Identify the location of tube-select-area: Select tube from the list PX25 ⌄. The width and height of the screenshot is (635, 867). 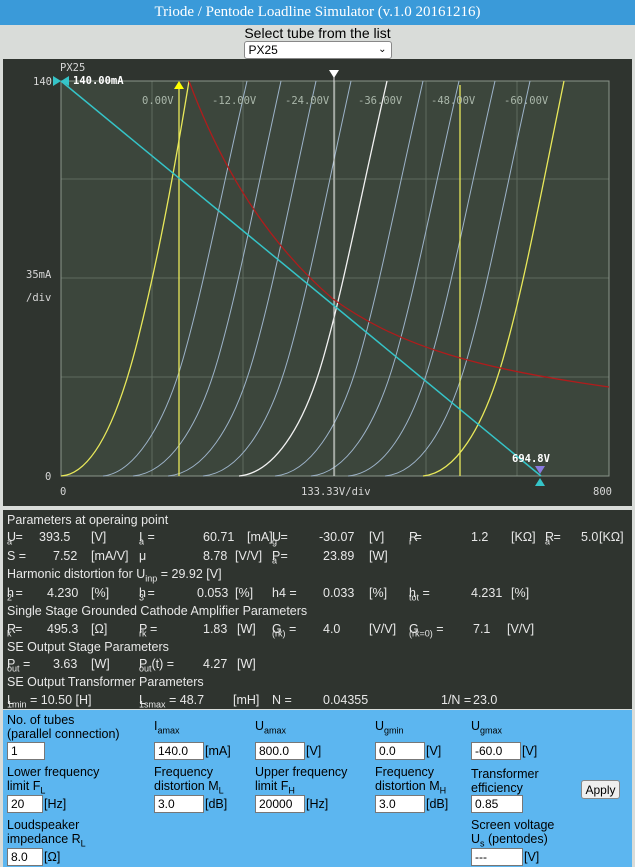
(317, 42).